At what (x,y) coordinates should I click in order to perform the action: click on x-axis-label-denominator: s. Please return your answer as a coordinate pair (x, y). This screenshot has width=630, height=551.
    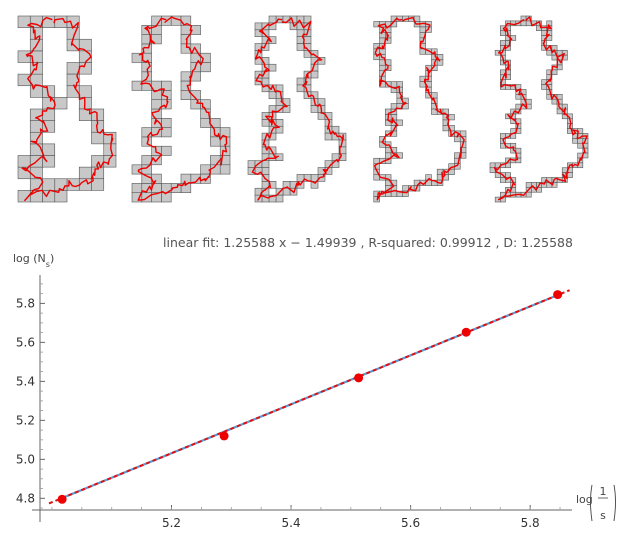
    Looking at the image, I should click on (603, 515).